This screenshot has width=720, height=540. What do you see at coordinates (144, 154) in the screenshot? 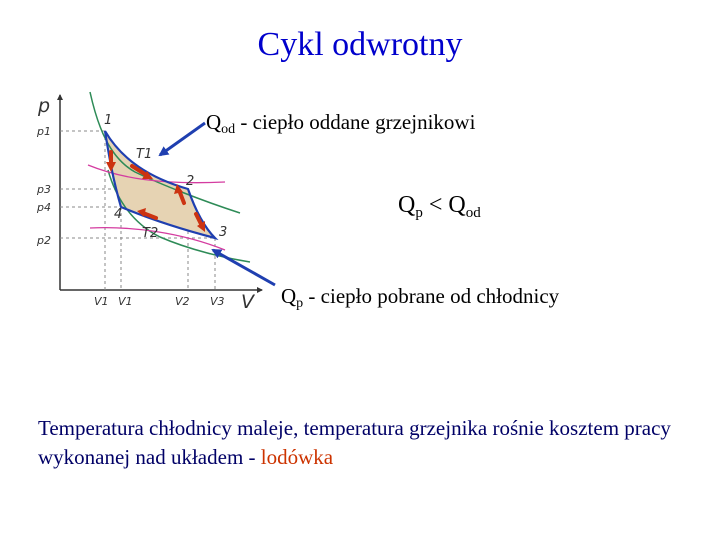
I see `isotherm-t1-label: T1` at bounding box center [144, 154].